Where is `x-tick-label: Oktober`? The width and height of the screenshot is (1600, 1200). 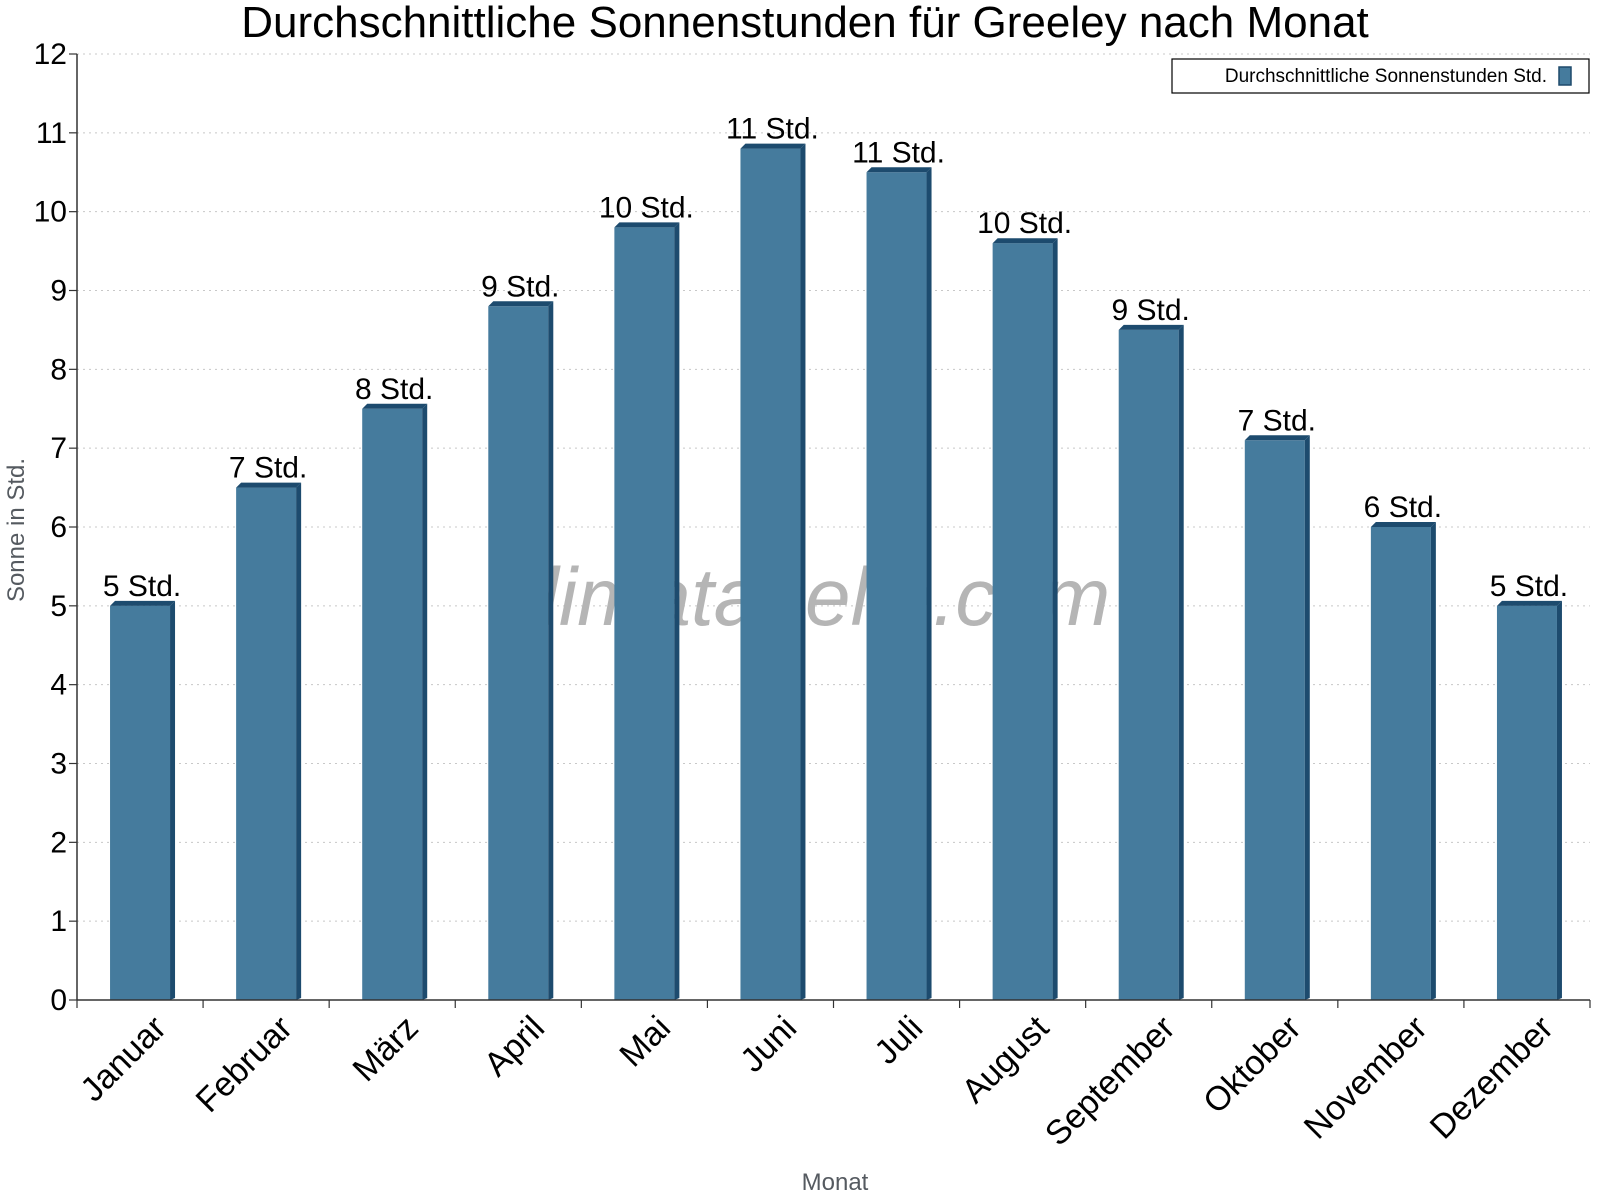
x-tick-label: Oktober is located at coordinates (1252, 1065).